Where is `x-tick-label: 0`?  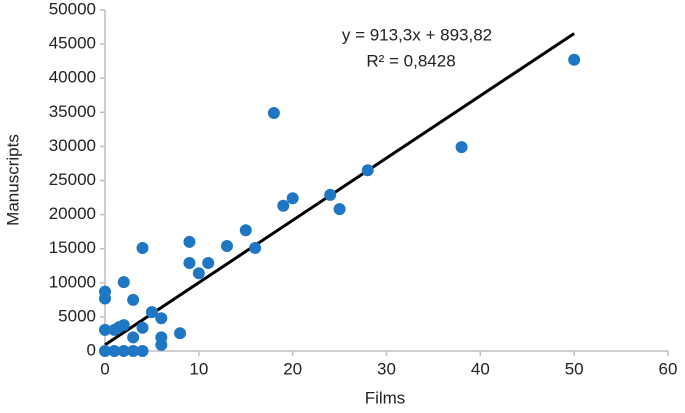 x-tick-label: 0 is located at coordinates (104, 368).